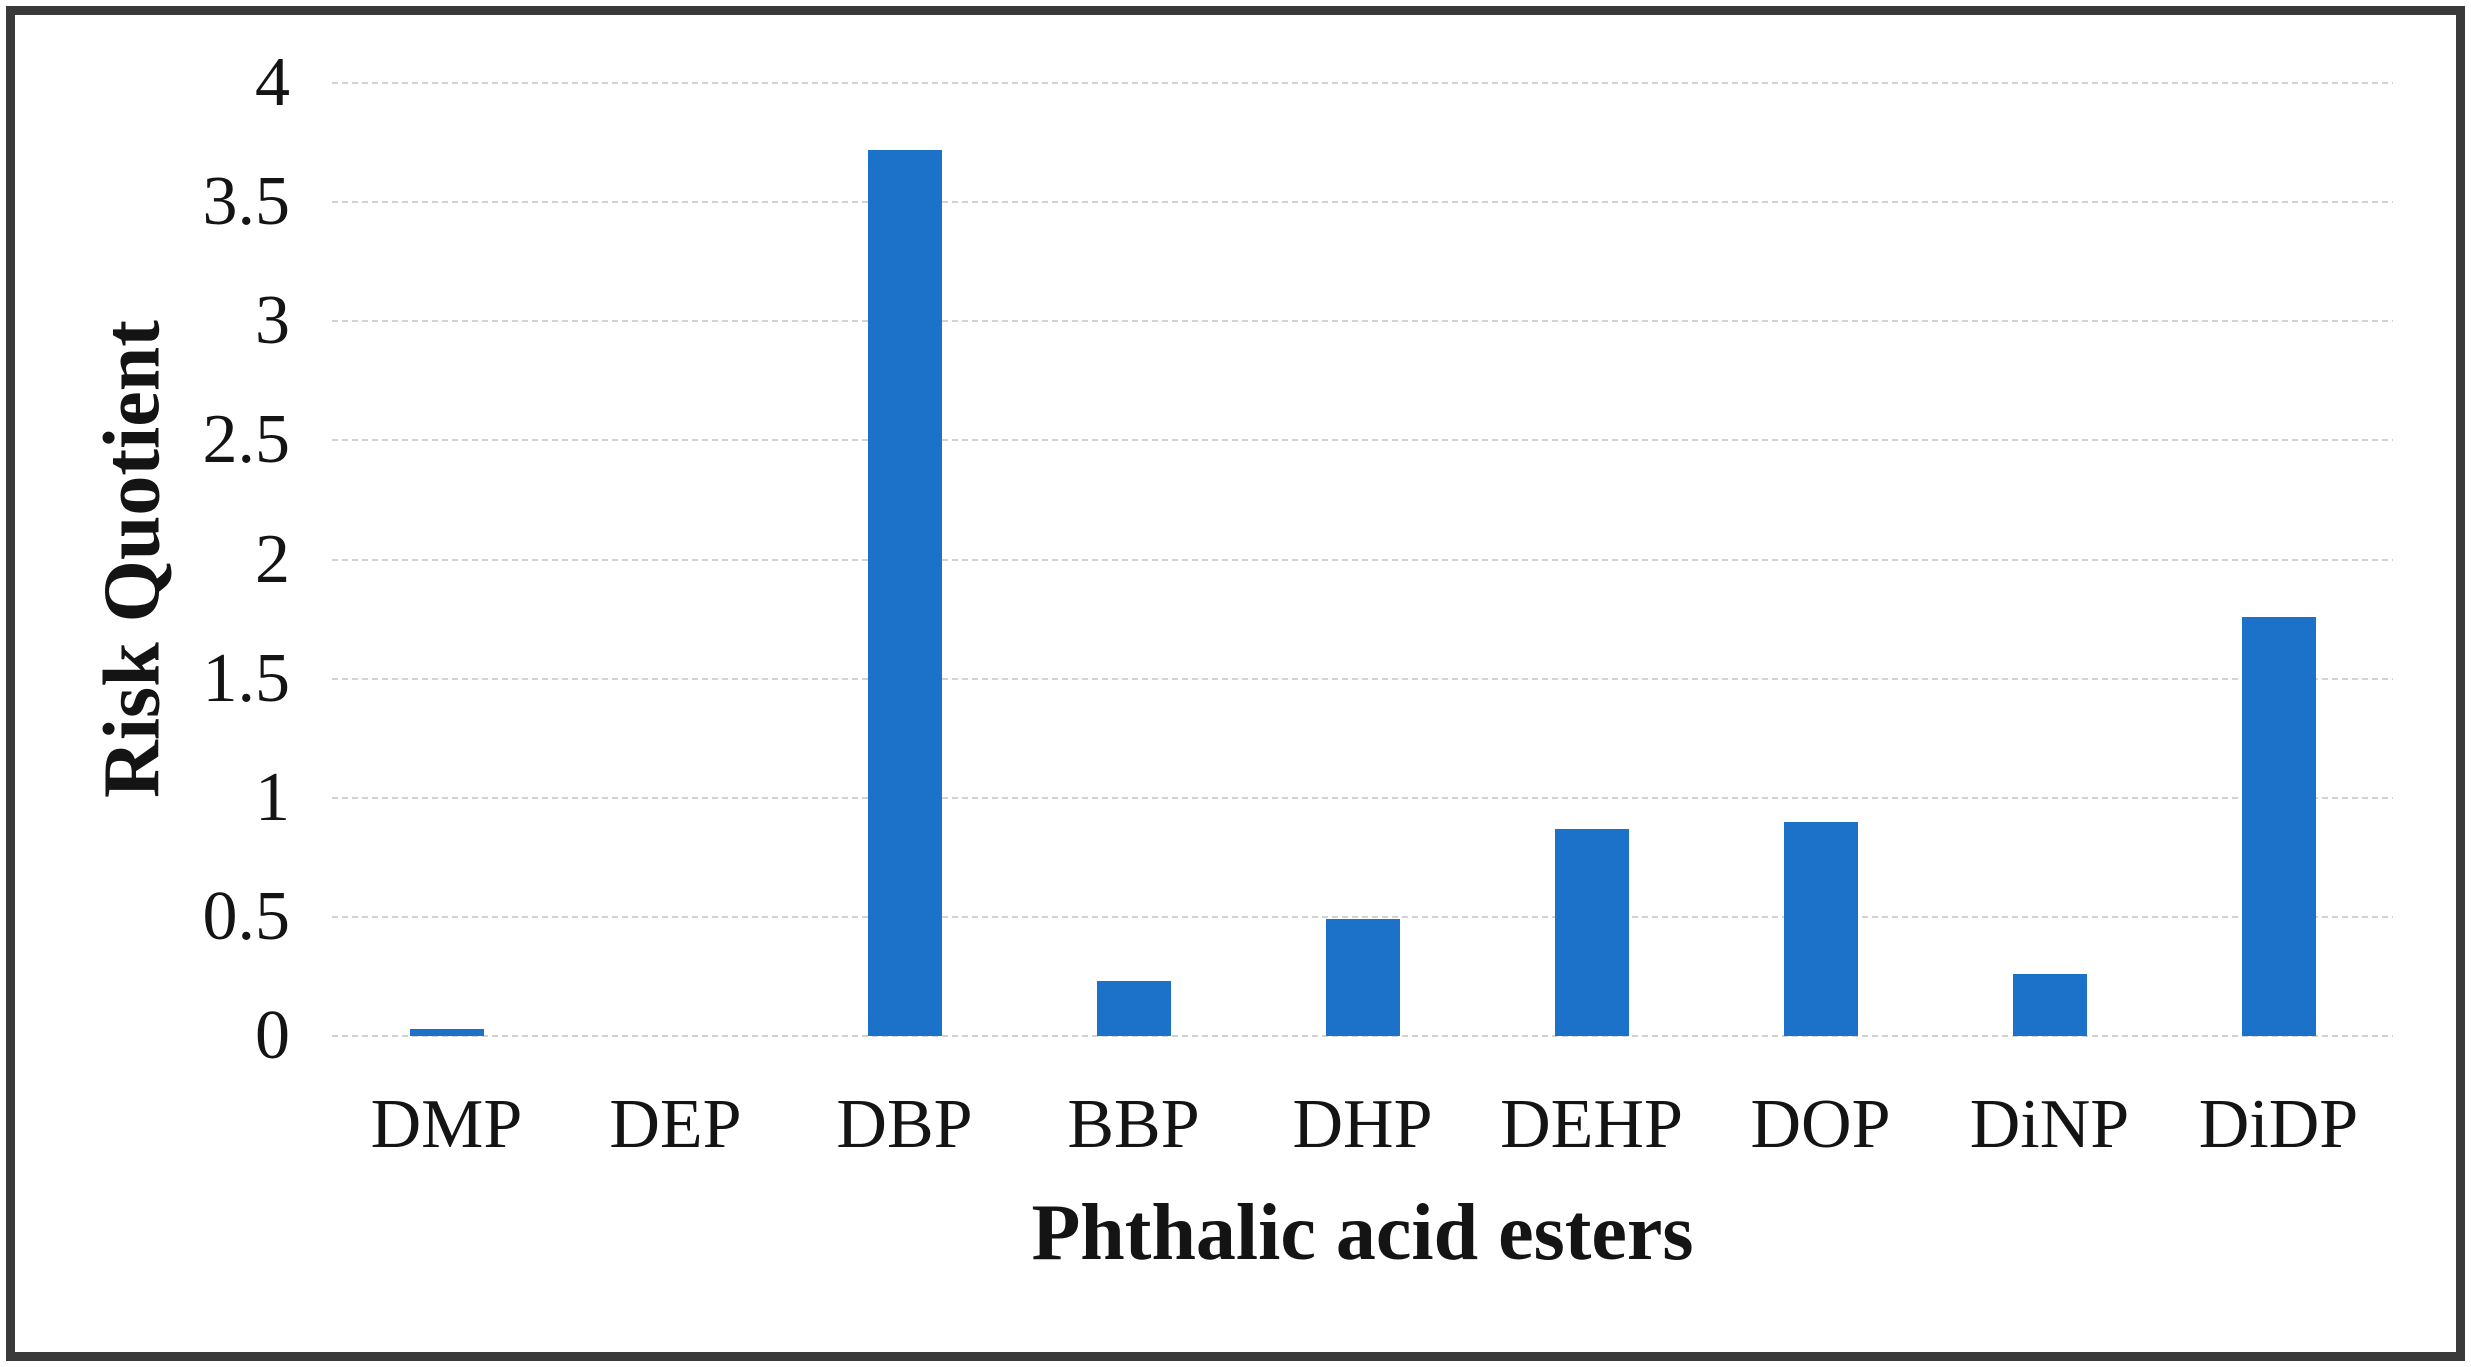 This screenshot has height=1367, width=2471. I want to click on gridline-3.5, so click(1362, 202).